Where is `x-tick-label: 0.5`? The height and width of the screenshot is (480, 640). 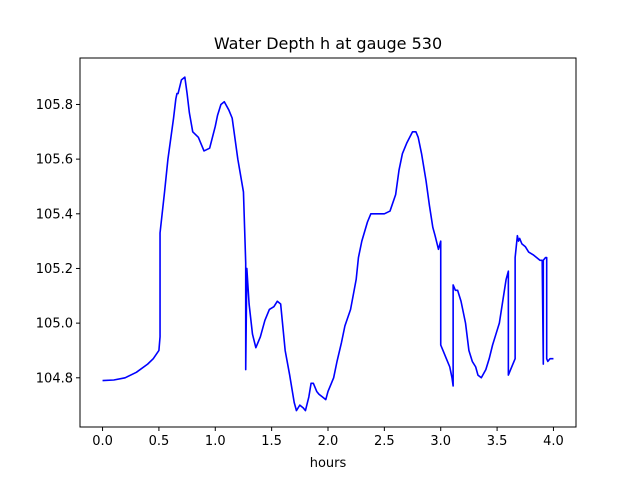 x-tick-label: 0.5 is located at coordinates (159, 441).